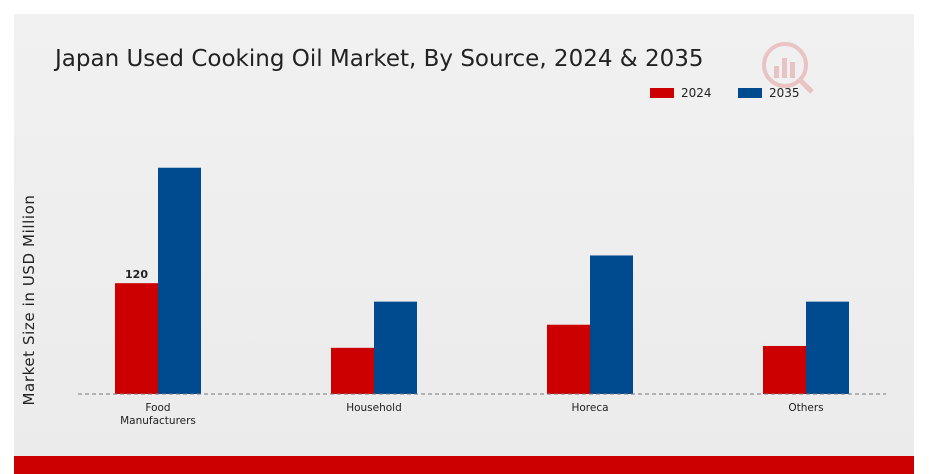  What do you see at coordinates (784, 93) in the screenshot?
I see `legend-label-2035: 2035` at bounding box center [784, 93].